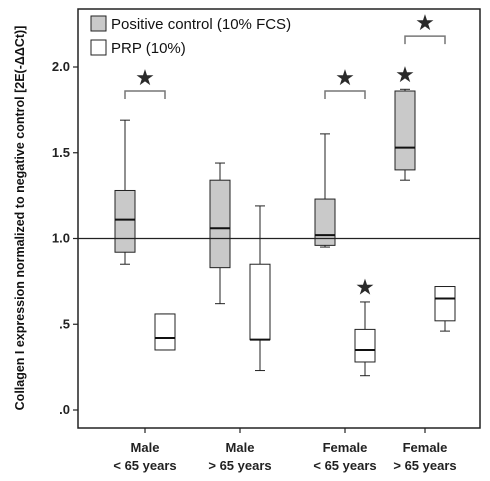 This screenshot has width=490, height=481. Describe the element at coordinates (144, 465) in the screenshot. I see `category-label-0-line2: < 65 years` at that location.